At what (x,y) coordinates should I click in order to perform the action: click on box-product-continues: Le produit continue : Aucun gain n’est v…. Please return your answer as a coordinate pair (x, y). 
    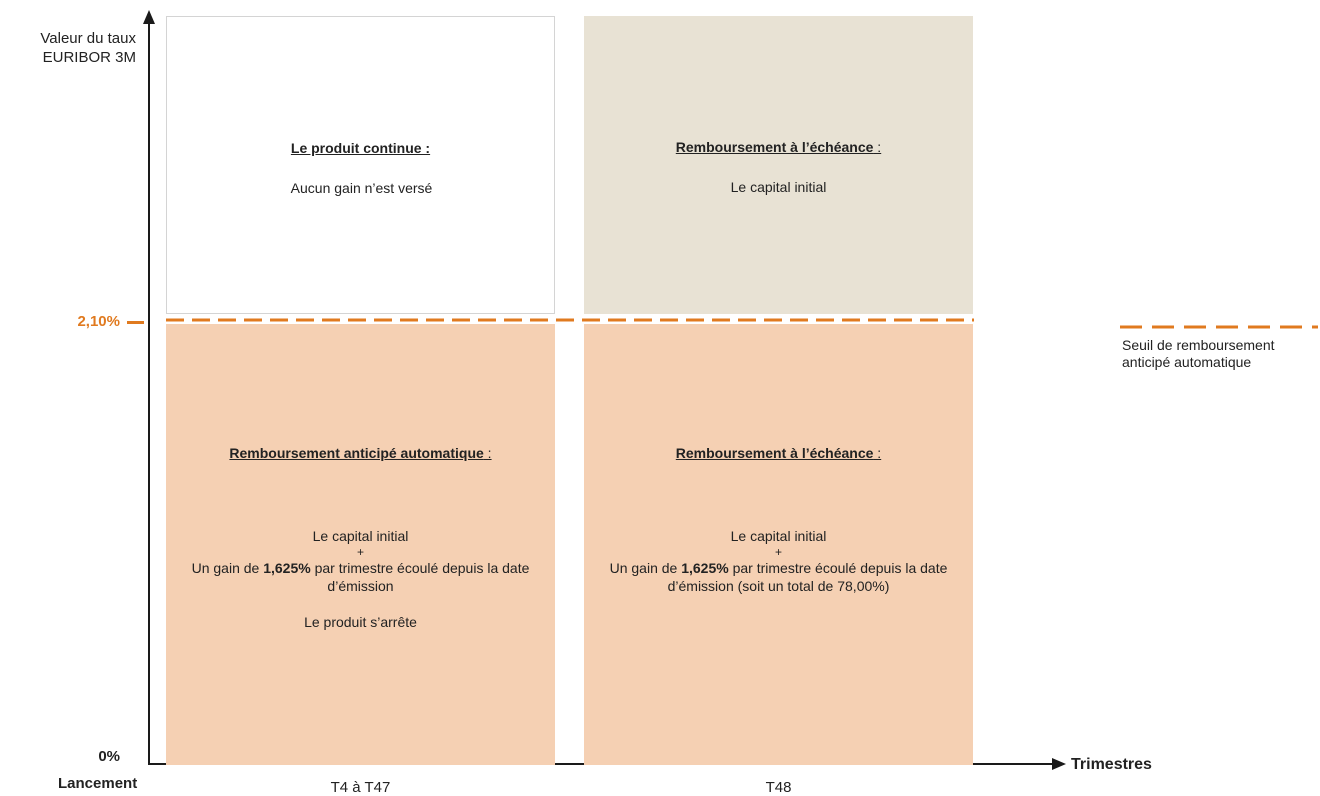
    Looking at the image, I should click on (360, 165).